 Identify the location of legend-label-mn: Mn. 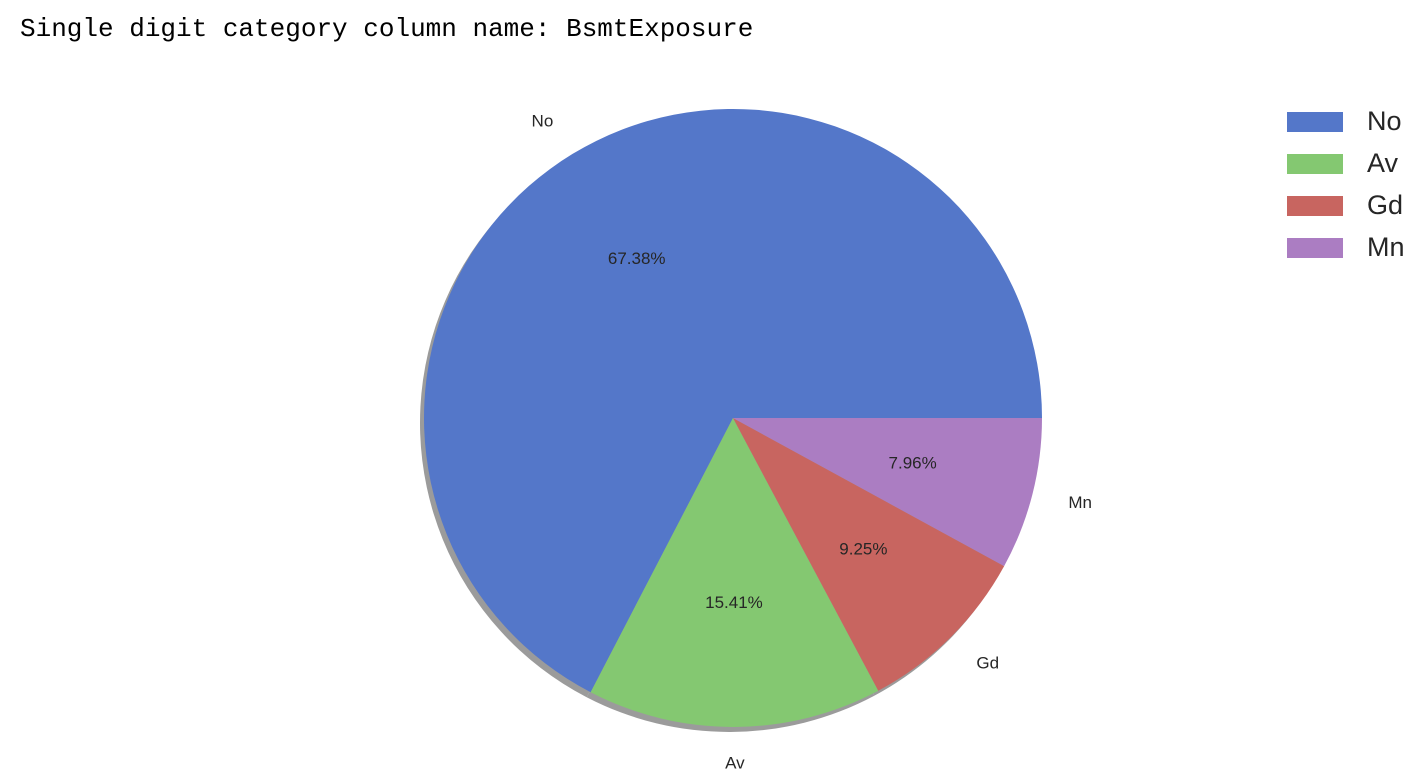
(1386, 247).